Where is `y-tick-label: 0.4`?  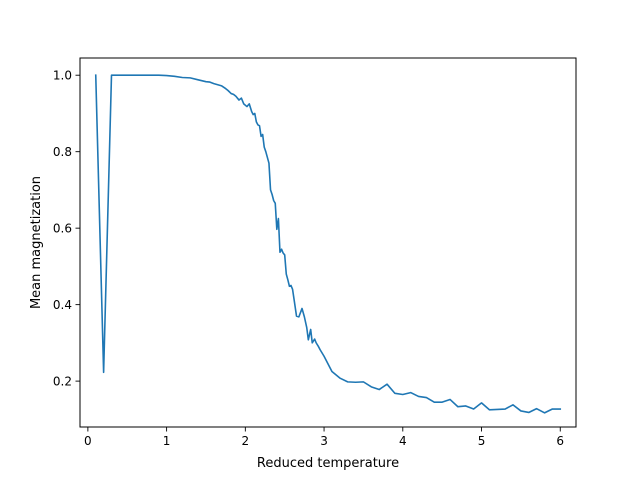 y-tick-label: 0.4 is located at coordinates (62, 305).